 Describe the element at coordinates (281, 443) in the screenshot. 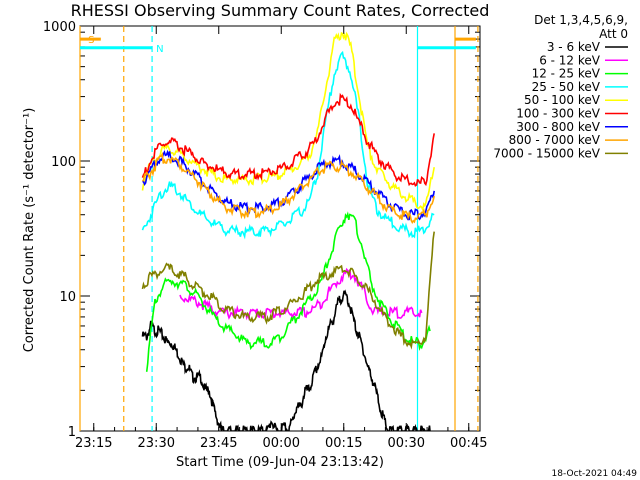

I see `x-tick-label: 00:00` at that location.